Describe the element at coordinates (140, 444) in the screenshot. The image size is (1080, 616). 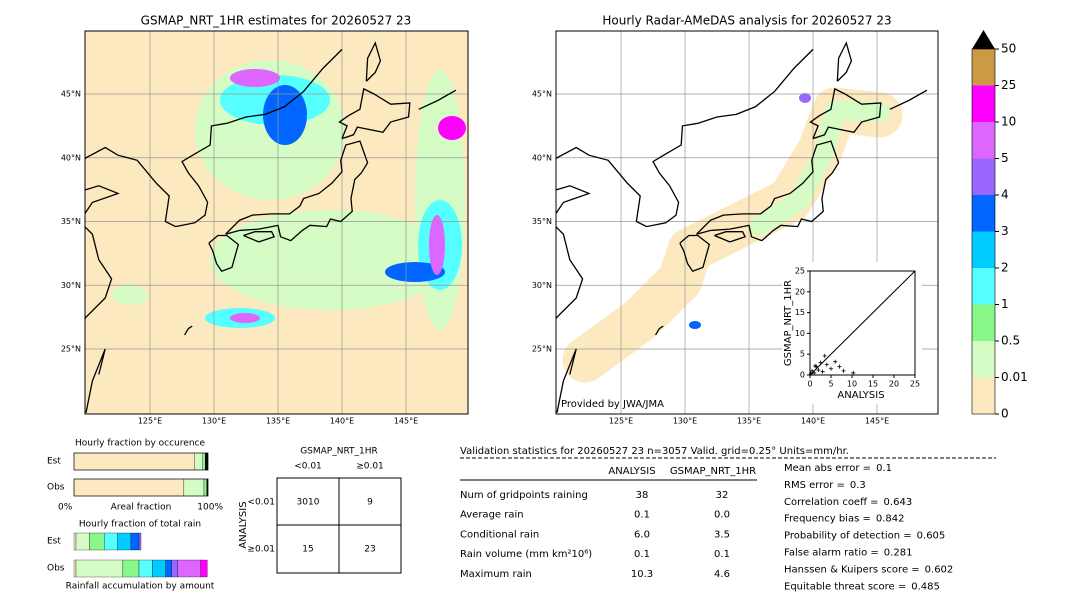
I see `panel-title: Hourly fraction by occurence` at that location.